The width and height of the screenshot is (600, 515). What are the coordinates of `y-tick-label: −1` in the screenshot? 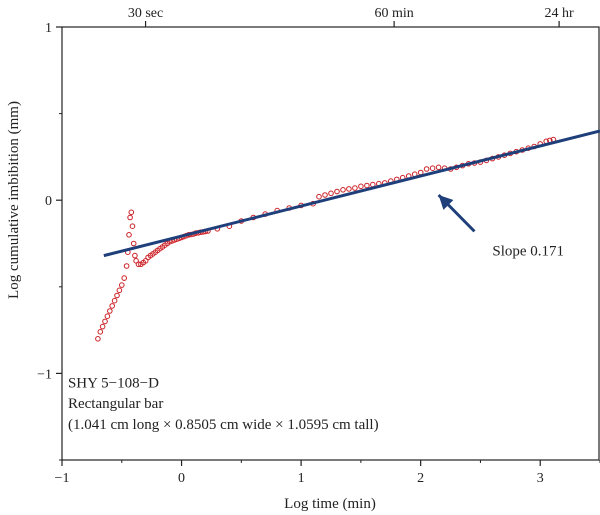 It's located at (44, 374).